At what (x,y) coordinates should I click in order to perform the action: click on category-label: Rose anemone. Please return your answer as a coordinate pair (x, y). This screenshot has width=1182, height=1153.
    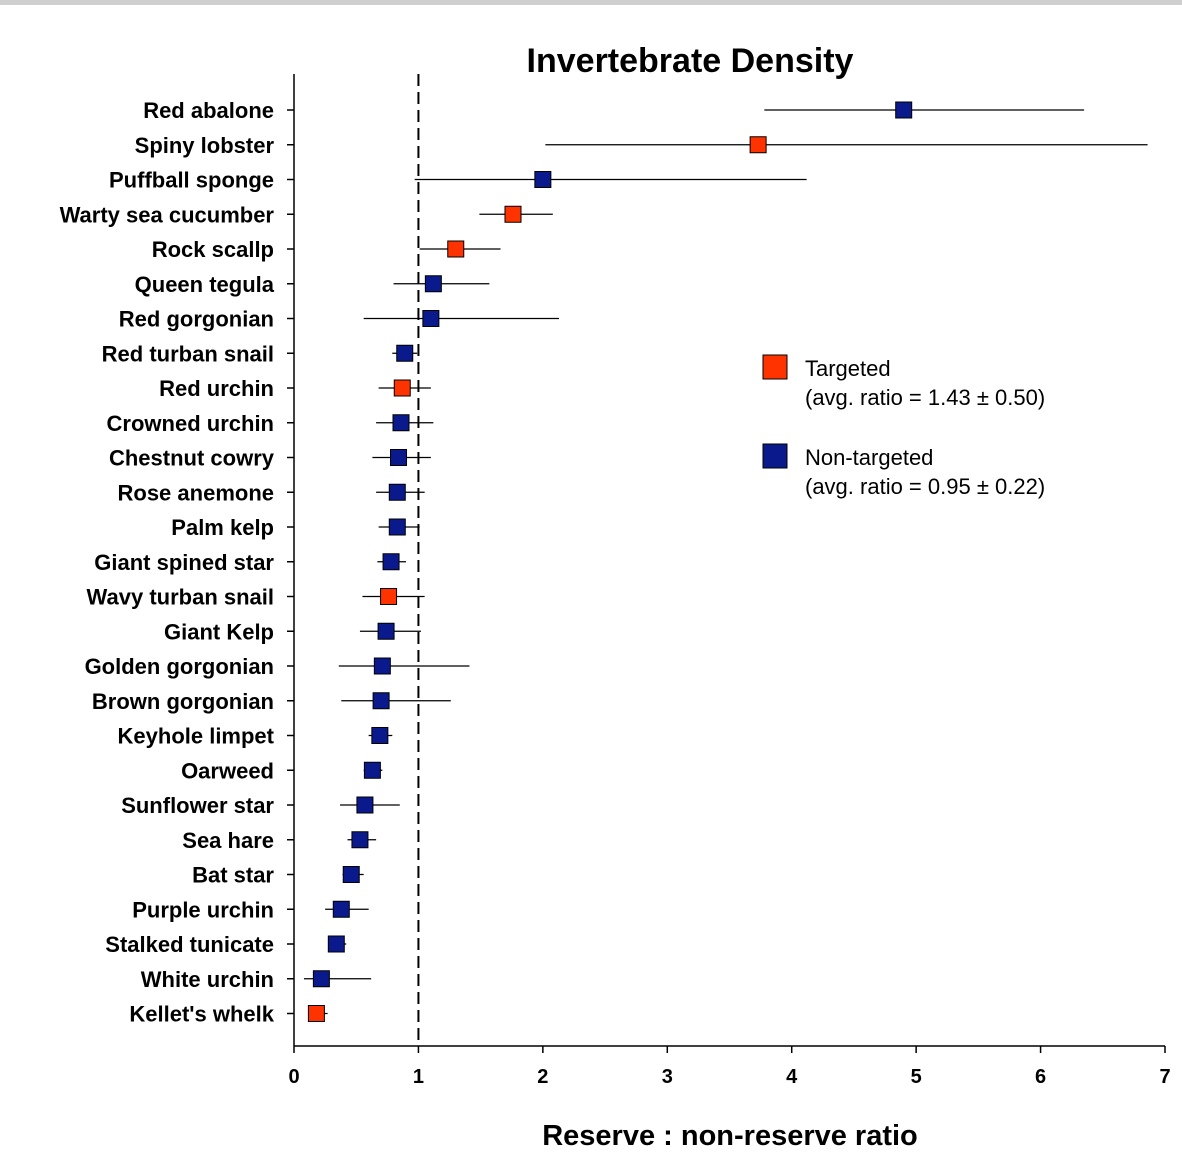
    Looking at the image, I should click on (196, 492).